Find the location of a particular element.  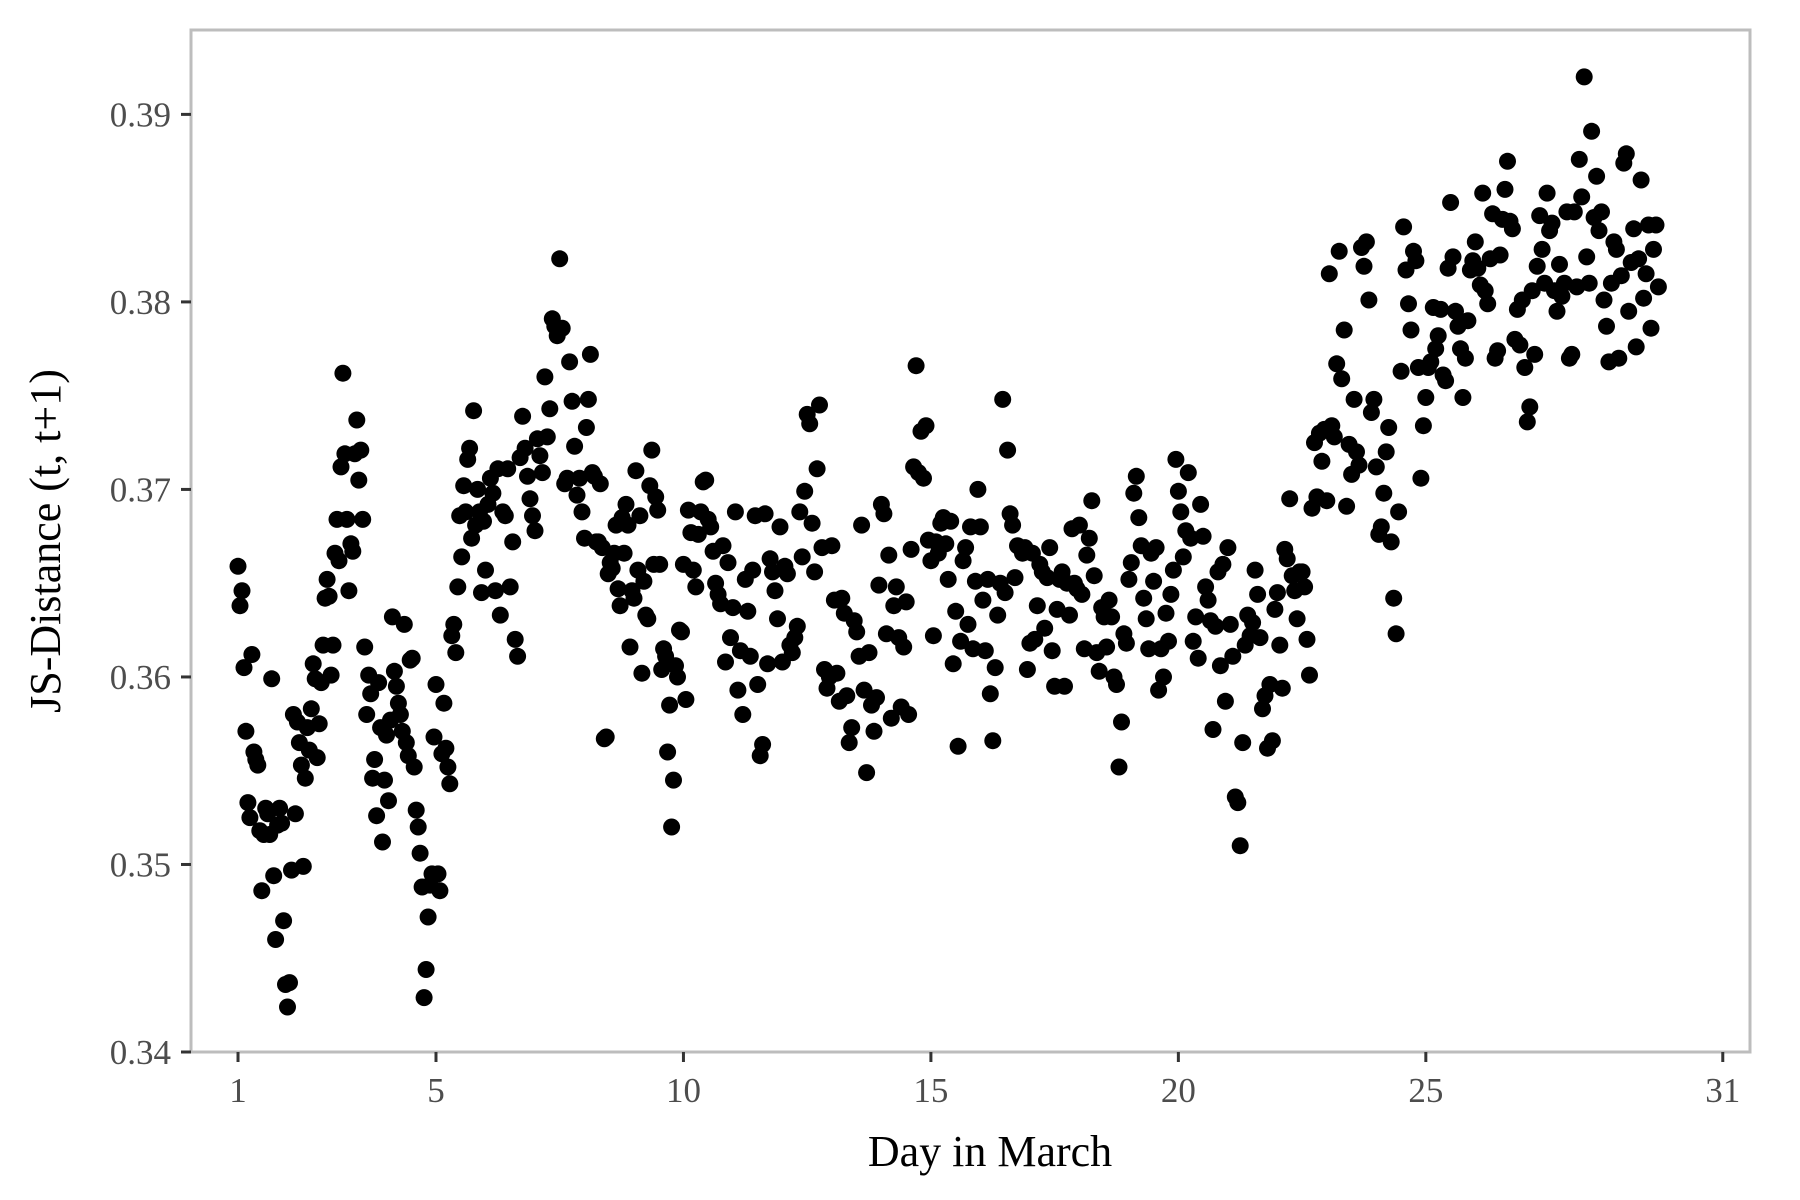

x-axis-title: Day in March is located at coordinates (990, 1151).